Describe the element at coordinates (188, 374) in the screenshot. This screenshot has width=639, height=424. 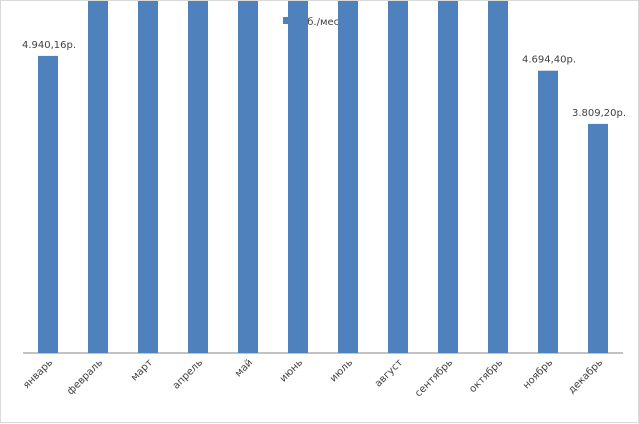
I see `x-tick-label-4: апрель` at that location.